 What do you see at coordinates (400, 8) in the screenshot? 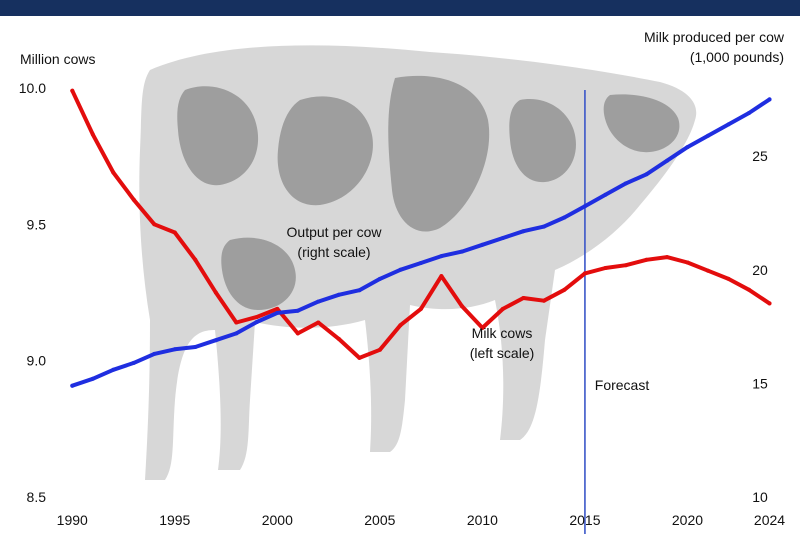
I see `title-banner` at bounding box center [400, 8].